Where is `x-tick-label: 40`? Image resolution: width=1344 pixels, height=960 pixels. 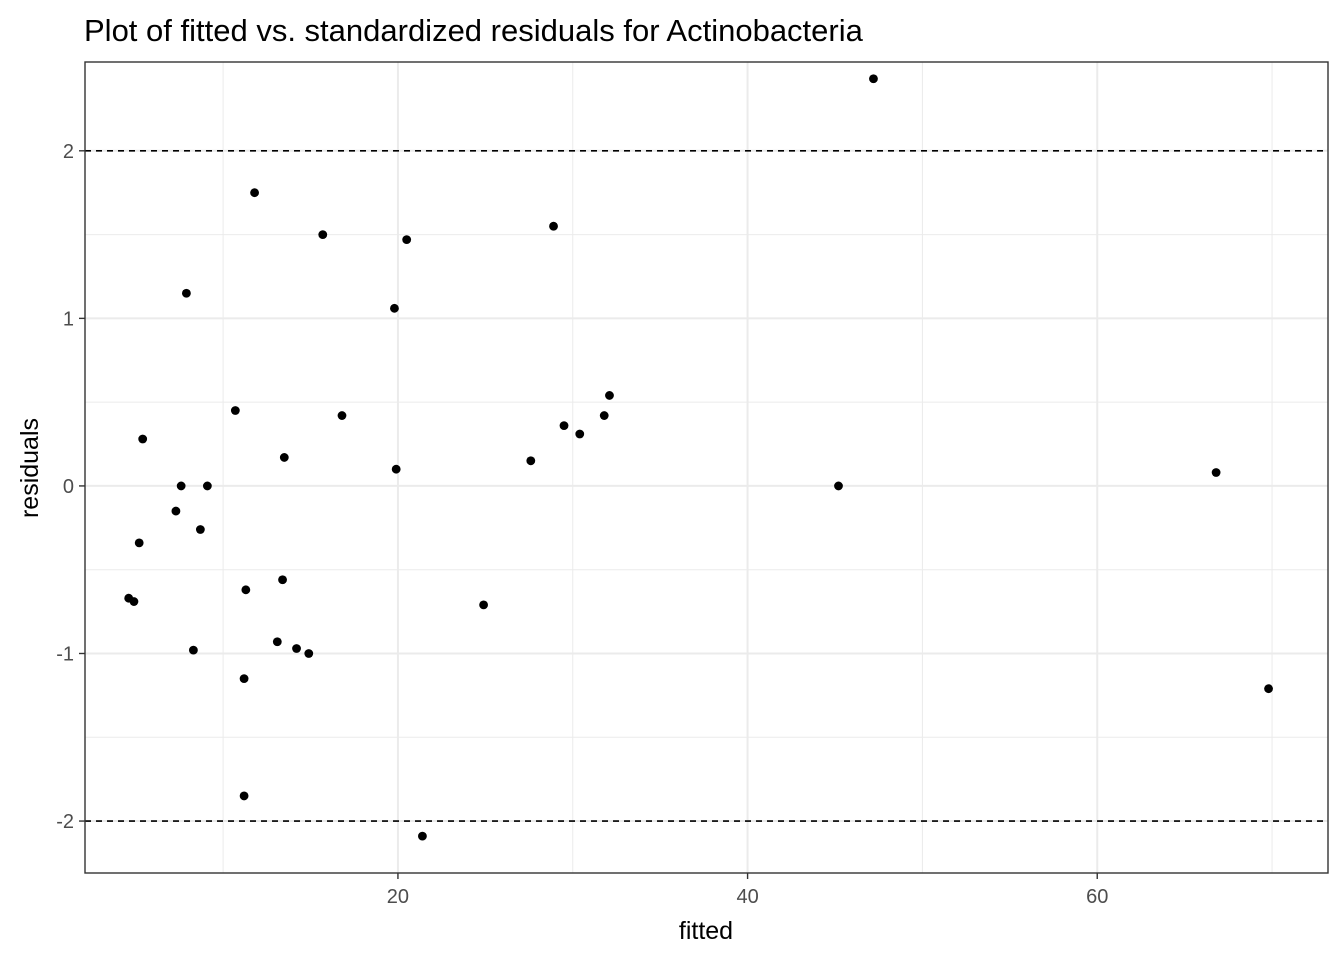 x-tick-label: 40 is located at coordinates (747, 897).